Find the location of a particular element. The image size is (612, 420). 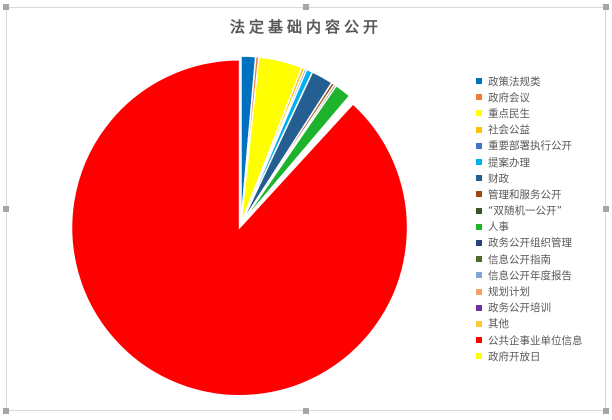

legend-label: 信息公开年度报告 is located at coordinates (530, 275).